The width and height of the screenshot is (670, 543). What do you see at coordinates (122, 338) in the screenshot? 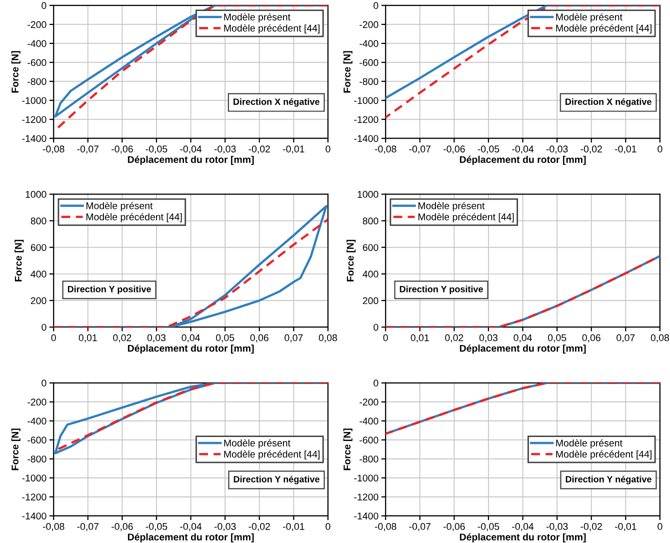
I see `x-tick-label: 0,02` at bounding box center [122, 338].